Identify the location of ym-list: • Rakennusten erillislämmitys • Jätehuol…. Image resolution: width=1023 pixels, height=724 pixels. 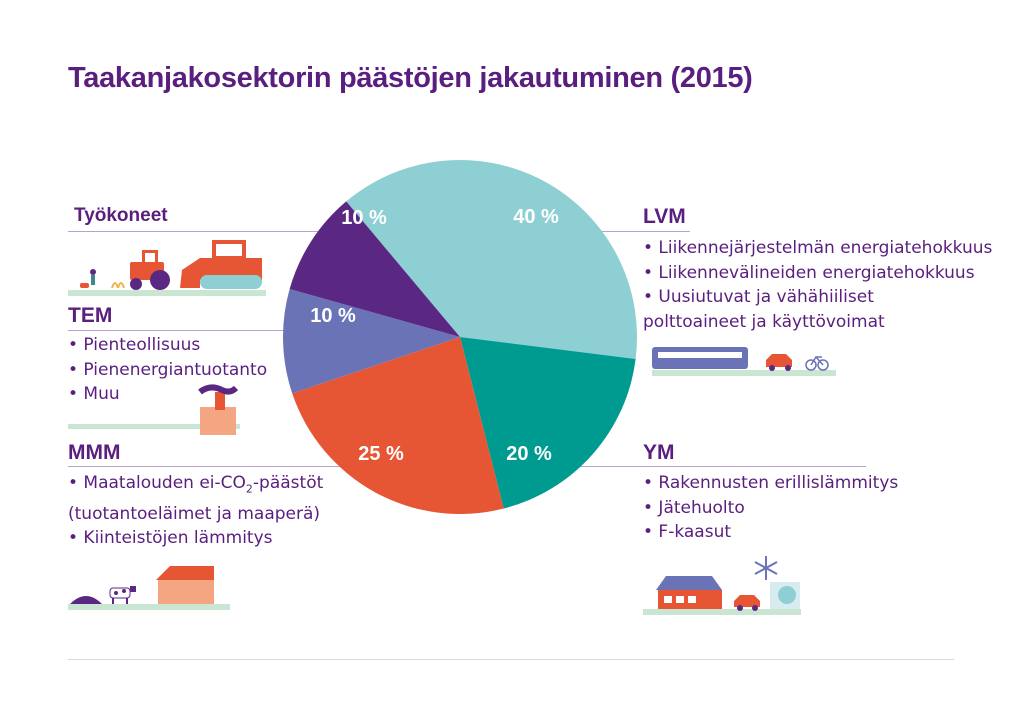
(770, 508).